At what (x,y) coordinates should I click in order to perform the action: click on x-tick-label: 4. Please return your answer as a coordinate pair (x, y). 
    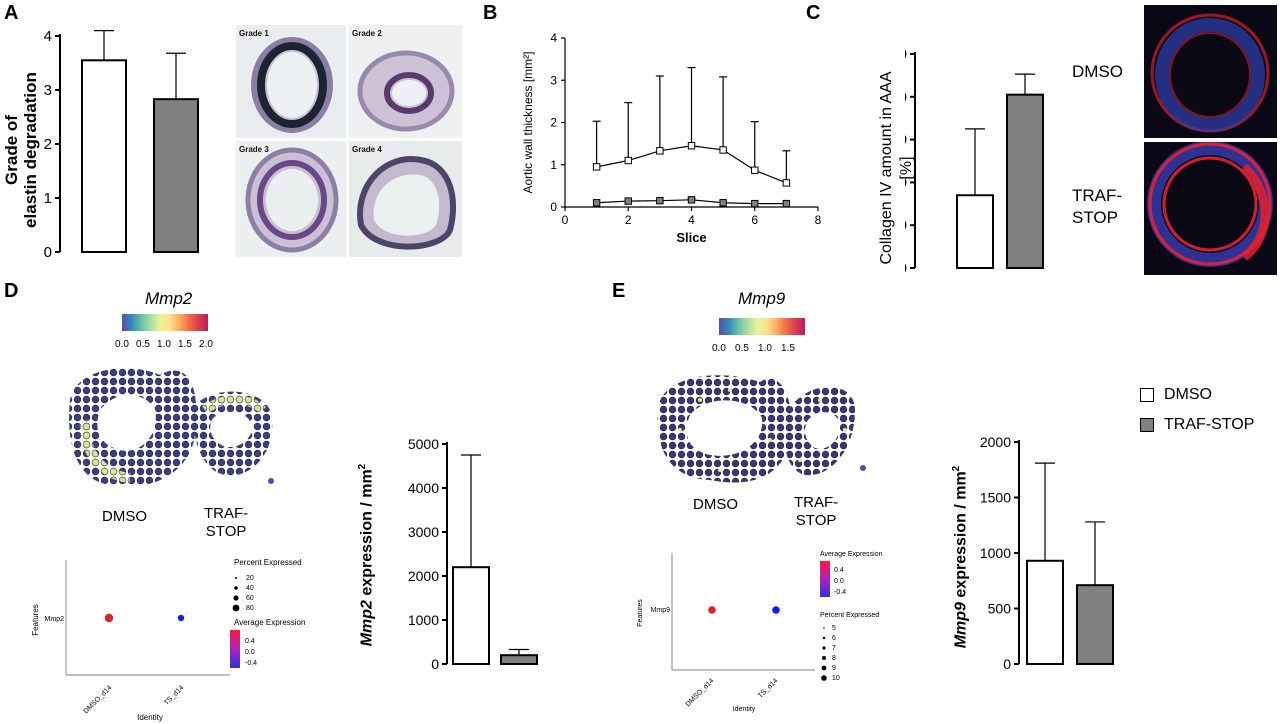
    Looking at the image, I should click on (691, 220).